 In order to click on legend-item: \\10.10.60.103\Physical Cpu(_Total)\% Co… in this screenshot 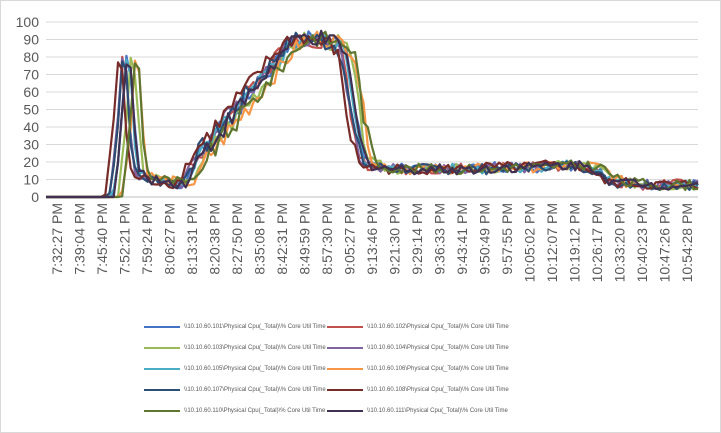, I will do `click(235, 348)`.